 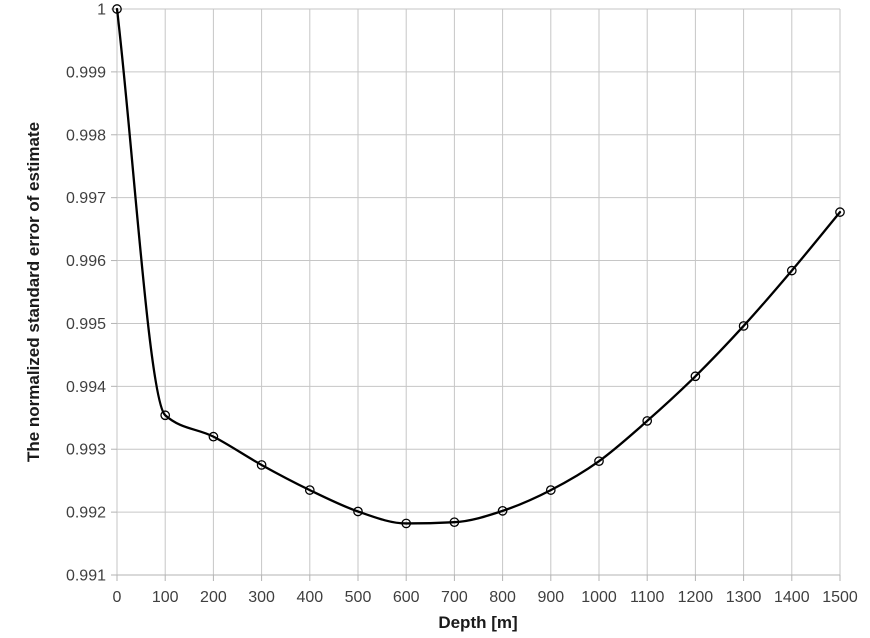 I want to click on x-tick-label: 700, so click(x=454, y=597).